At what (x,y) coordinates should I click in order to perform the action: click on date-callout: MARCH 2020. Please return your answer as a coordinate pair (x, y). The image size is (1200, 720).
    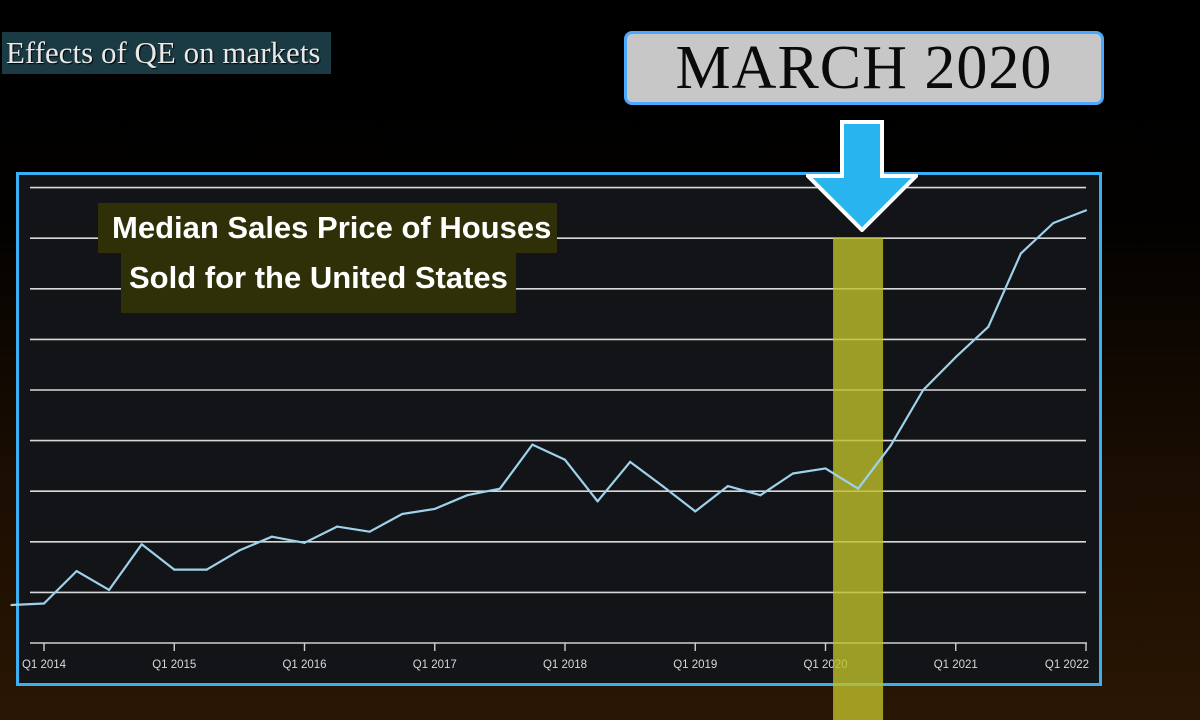
    Looking at the image, I should click on (864, 68).